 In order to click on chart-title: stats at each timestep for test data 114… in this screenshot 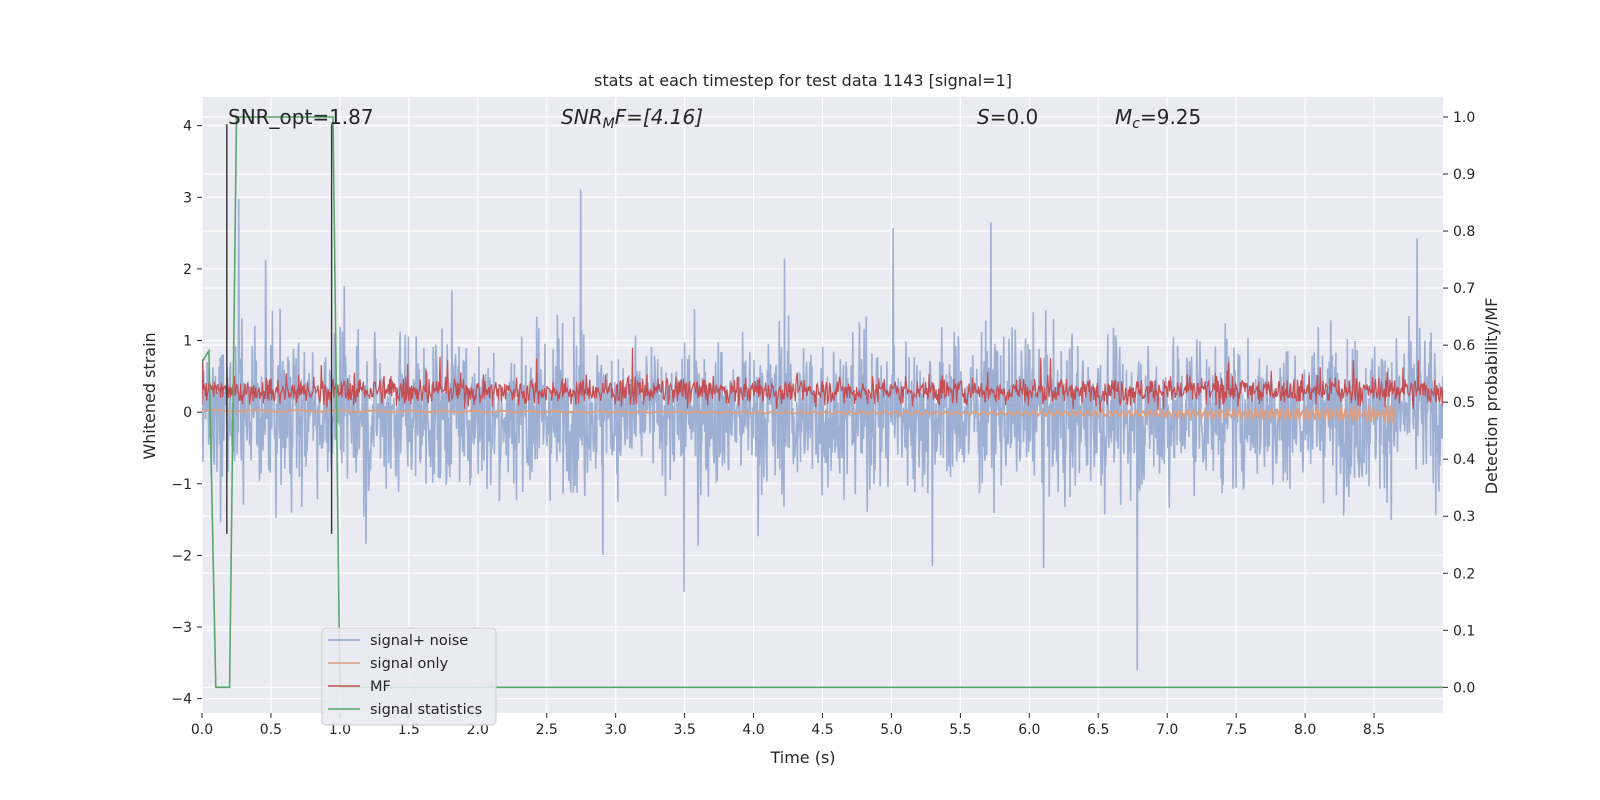, I will do `click(803, 80)`.